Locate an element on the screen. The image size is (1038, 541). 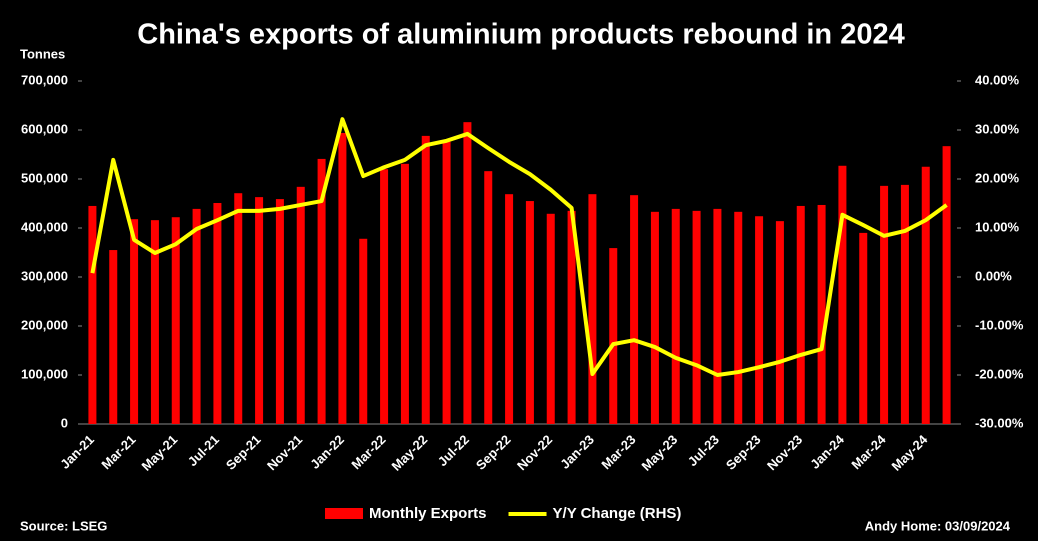
legend-label: Monthly Exports is located at coordinates (428, 513).